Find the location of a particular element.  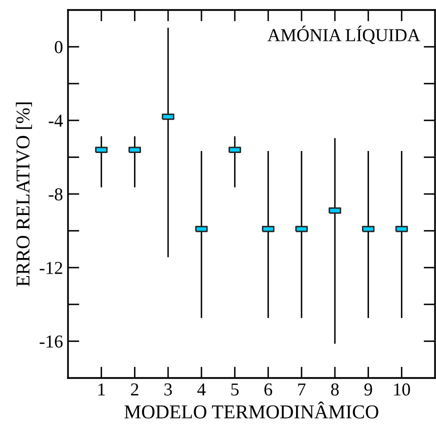

y-tick-label: -8 is located at coordinates (55, 194).